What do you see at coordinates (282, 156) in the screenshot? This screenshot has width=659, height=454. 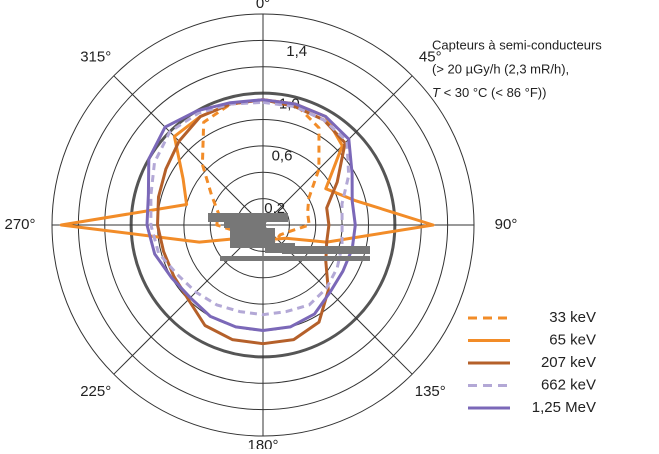 I see `r-tick-label: 0,6` at bounding box center [282, 156].